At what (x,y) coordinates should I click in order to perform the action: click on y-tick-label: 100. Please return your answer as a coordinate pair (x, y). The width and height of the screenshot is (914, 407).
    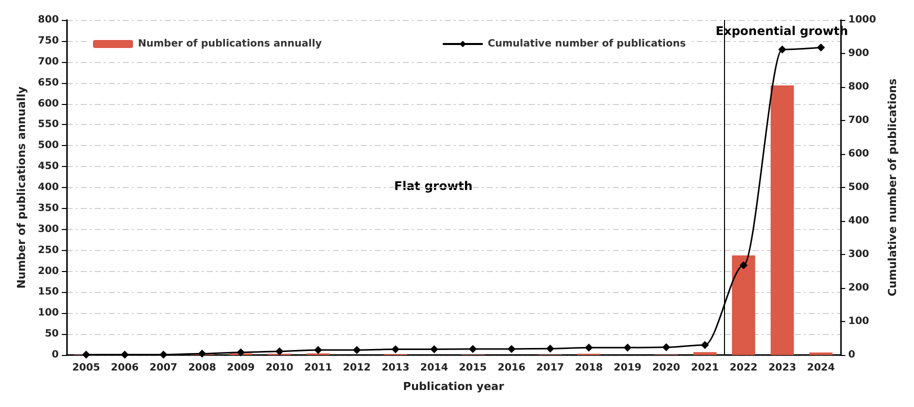
    Looking at the image, I should click on (48, 313).